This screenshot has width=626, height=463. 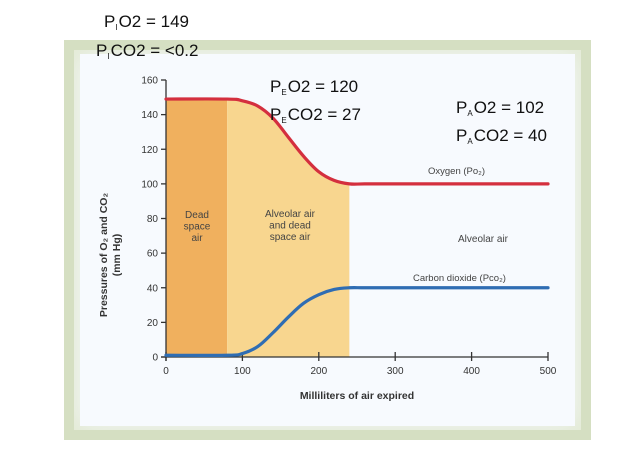 I want to click on region-label: Alveolar air and dead space air, so click(x=290, y=226).